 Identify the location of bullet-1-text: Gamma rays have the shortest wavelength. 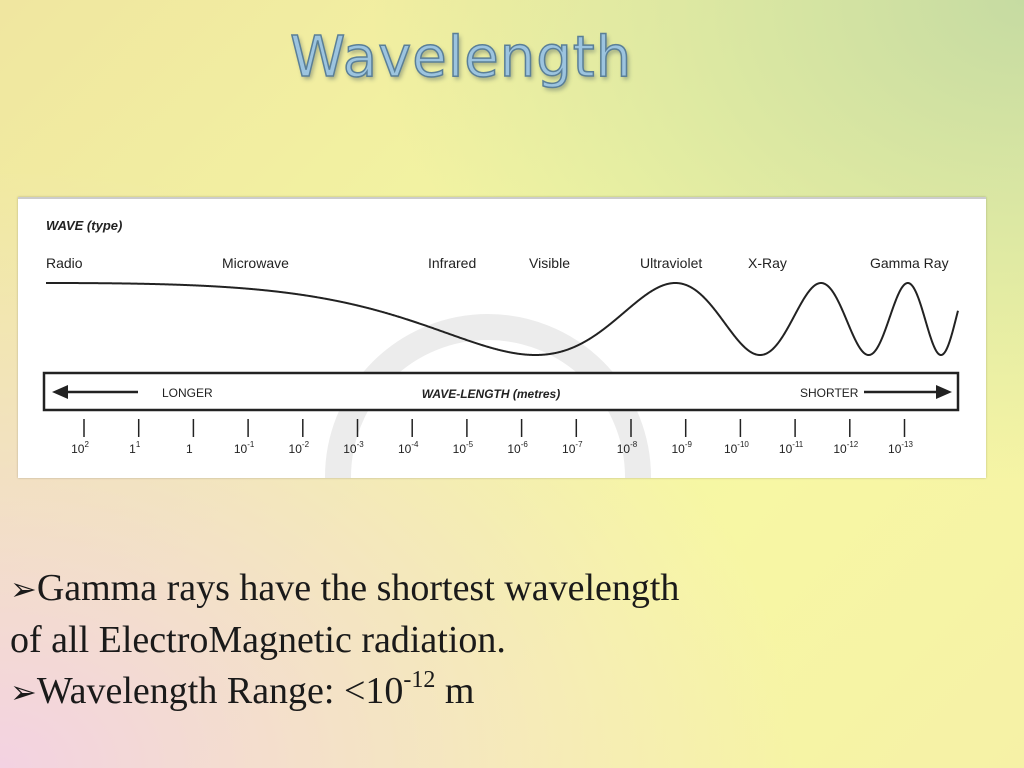
(358, 588).